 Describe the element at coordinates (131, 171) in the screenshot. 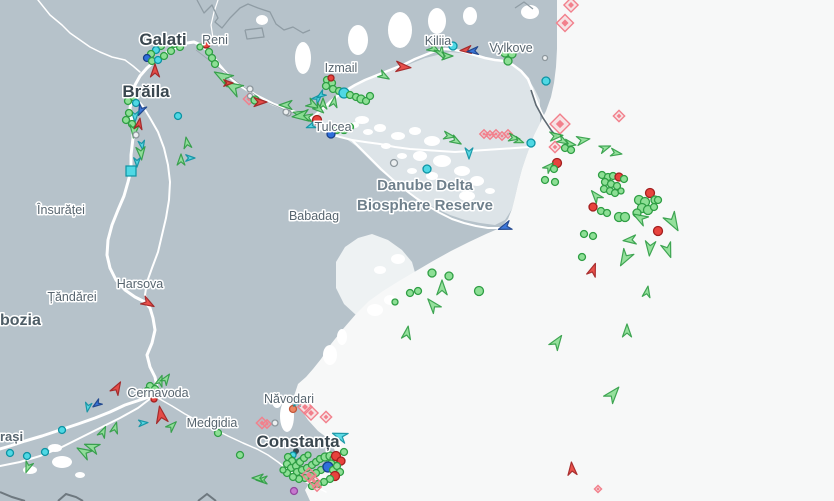

I see `station-marker` at that location.